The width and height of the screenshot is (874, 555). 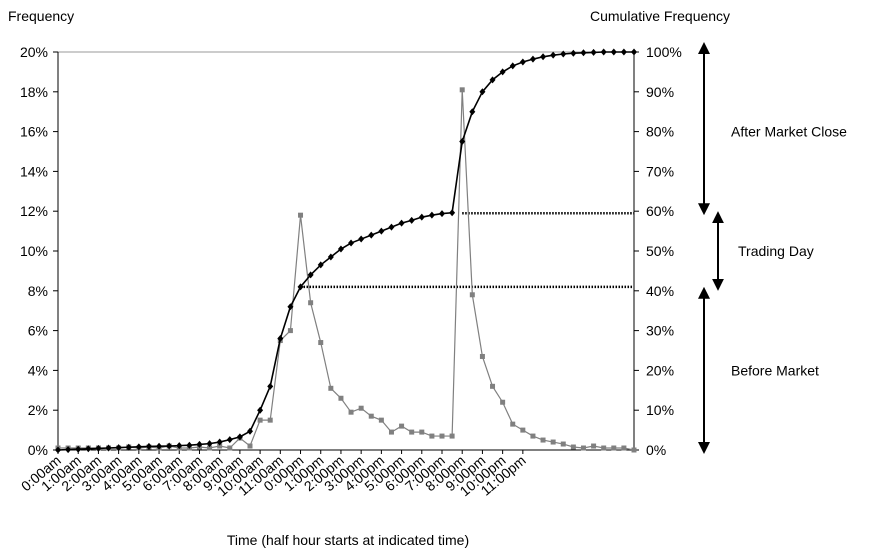 What do you see at coordinates (34, 211) in the screenshot?
I see `left-tick-label: 12%` at bounding box center [34, 211].